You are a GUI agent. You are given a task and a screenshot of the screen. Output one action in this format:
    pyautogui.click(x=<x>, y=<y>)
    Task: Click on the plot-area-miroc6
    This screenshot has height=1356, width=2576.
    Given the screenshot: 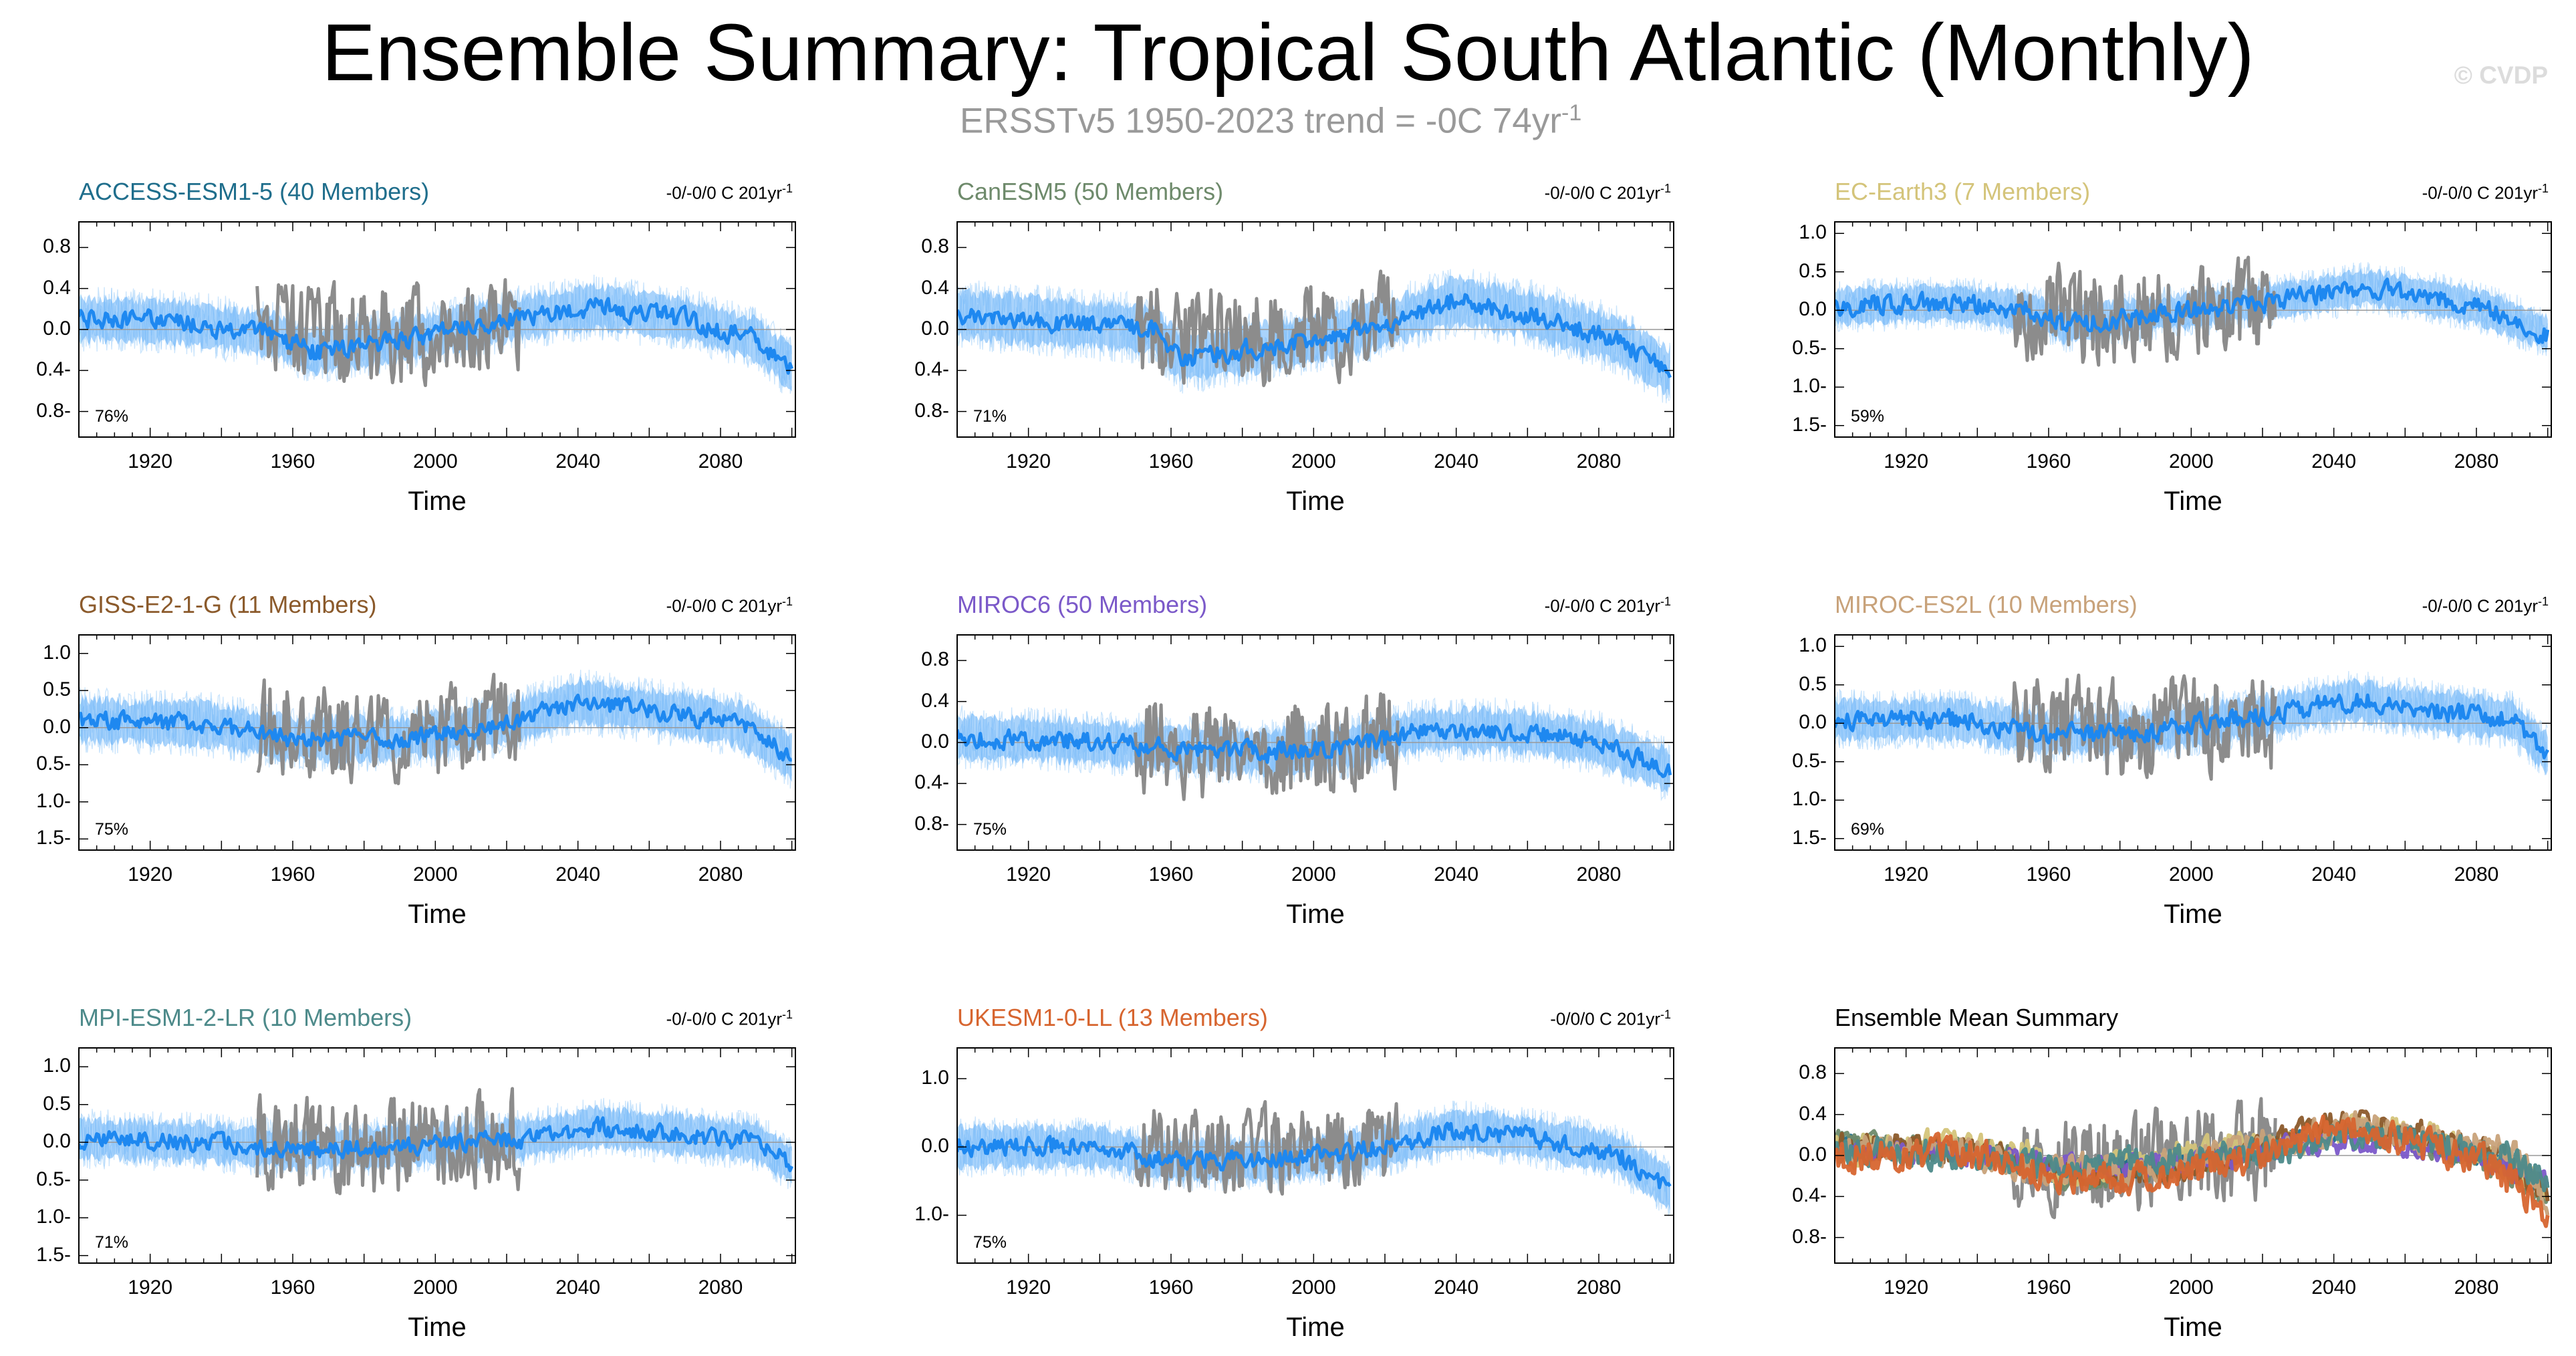 What is the action you would take?
    pyautogui.click(x=1316, y=746)
    